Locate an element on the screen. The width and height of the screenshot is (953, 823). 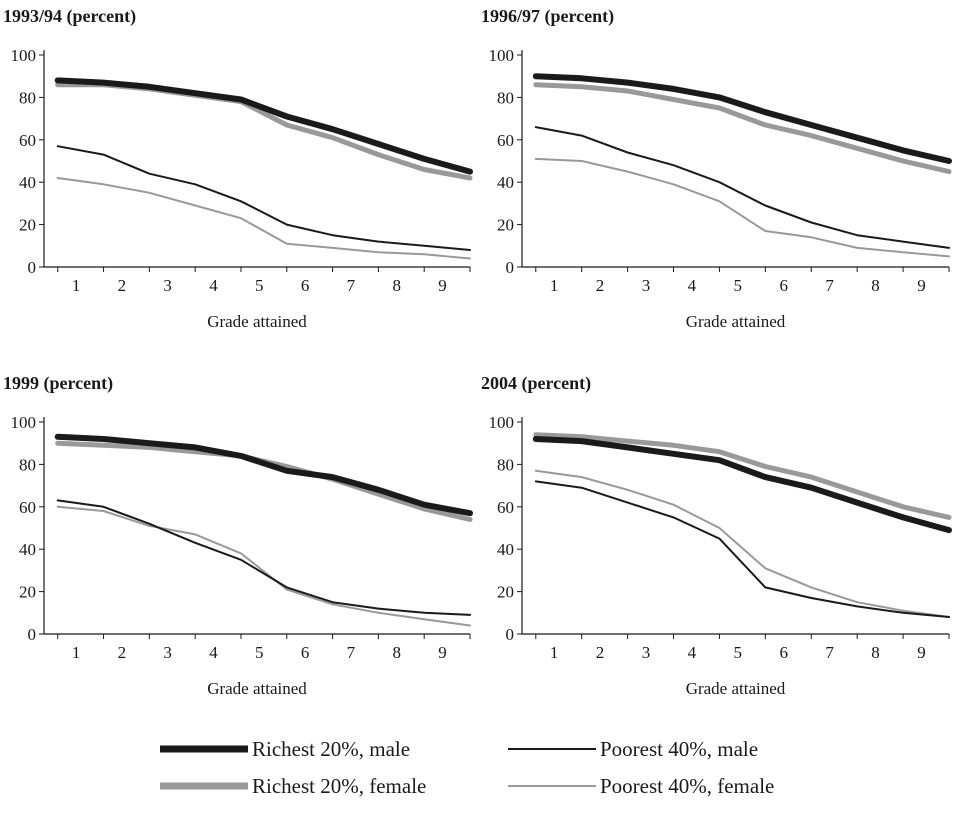
legend-label: Richest 20%, male is located at coordinates (331, 749).